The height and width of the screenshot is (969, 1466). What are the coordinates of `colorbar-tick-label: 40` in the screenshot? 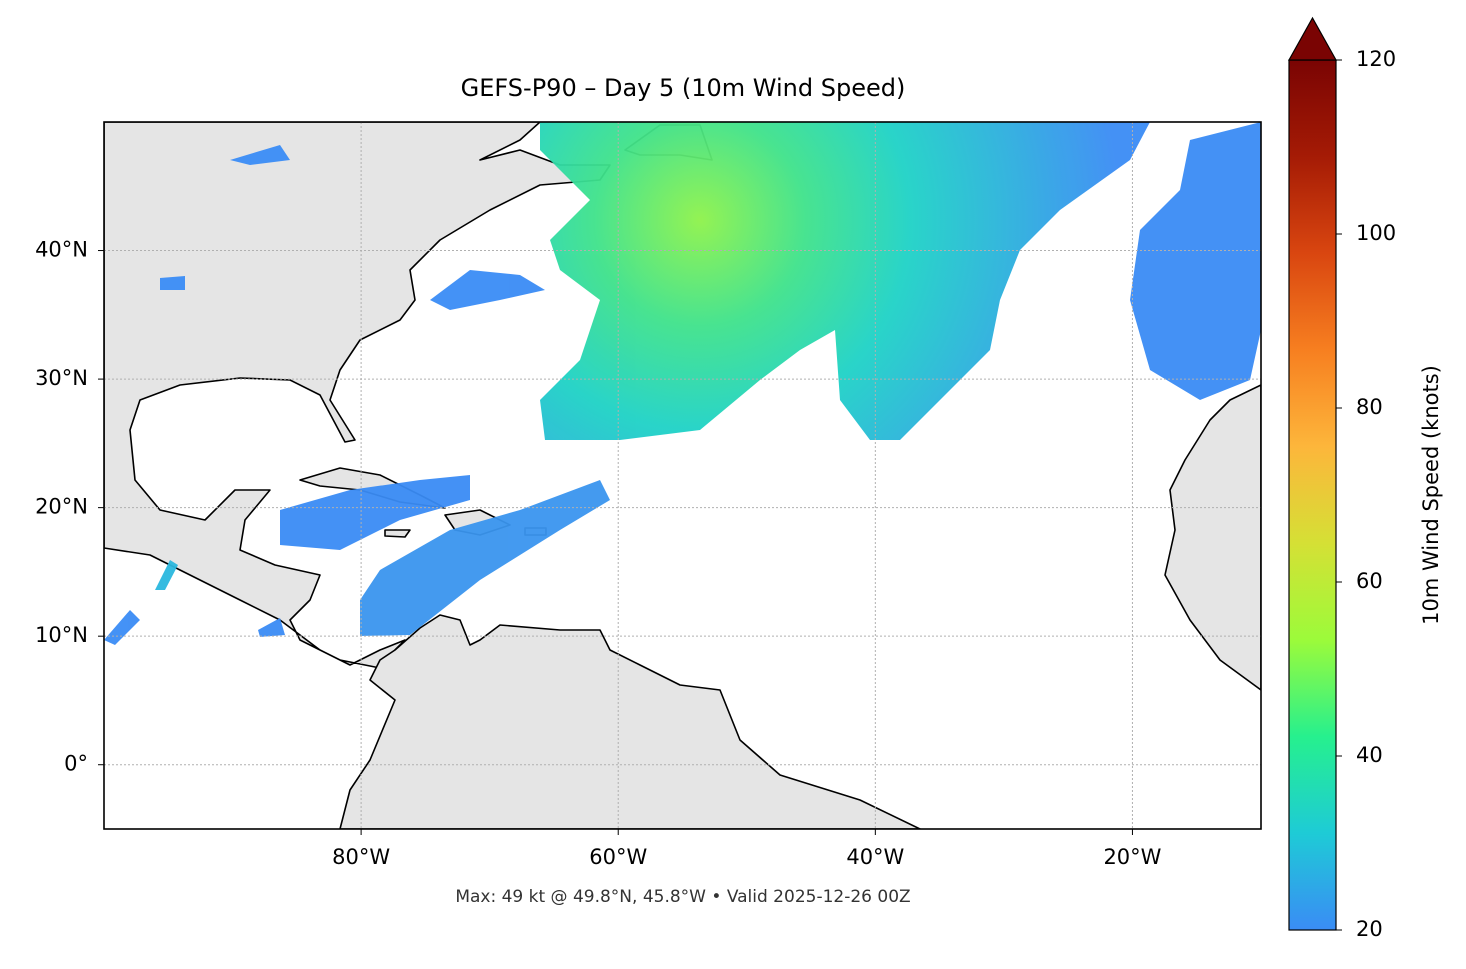 It's located at (1369, 755).